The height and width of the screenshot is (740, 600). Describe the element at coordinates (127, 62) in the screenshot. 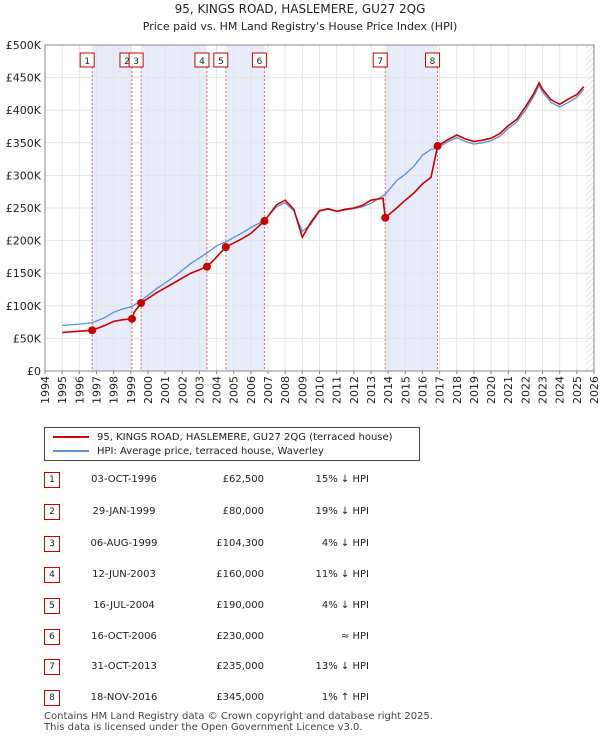

I see `sale-label-text: 2` at that location.